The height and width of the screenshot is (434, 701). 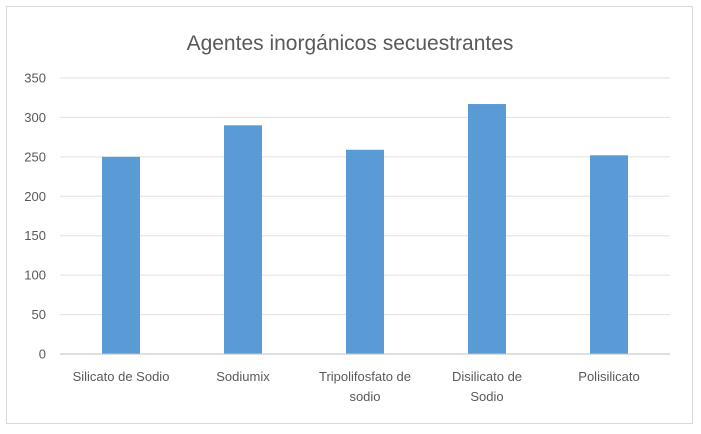 I want to click on y-tick-label: 0, so click(x=42, y=354).